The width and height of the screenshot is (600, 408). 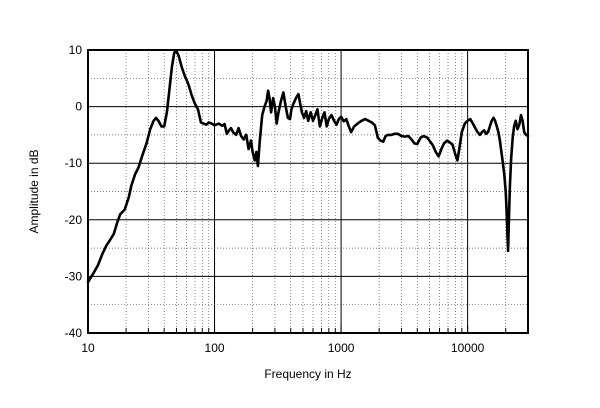 I want to click on y-tick-label: -40, so click(x=74, y=333).